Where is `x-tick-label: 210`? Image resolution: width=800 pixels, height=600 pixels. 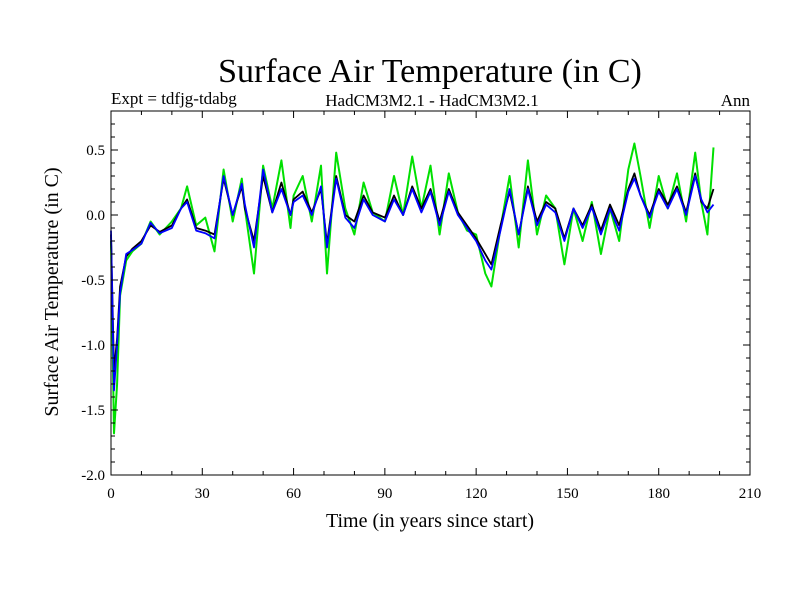 x-tick-label: 210 is located at coordinates (750, 494).